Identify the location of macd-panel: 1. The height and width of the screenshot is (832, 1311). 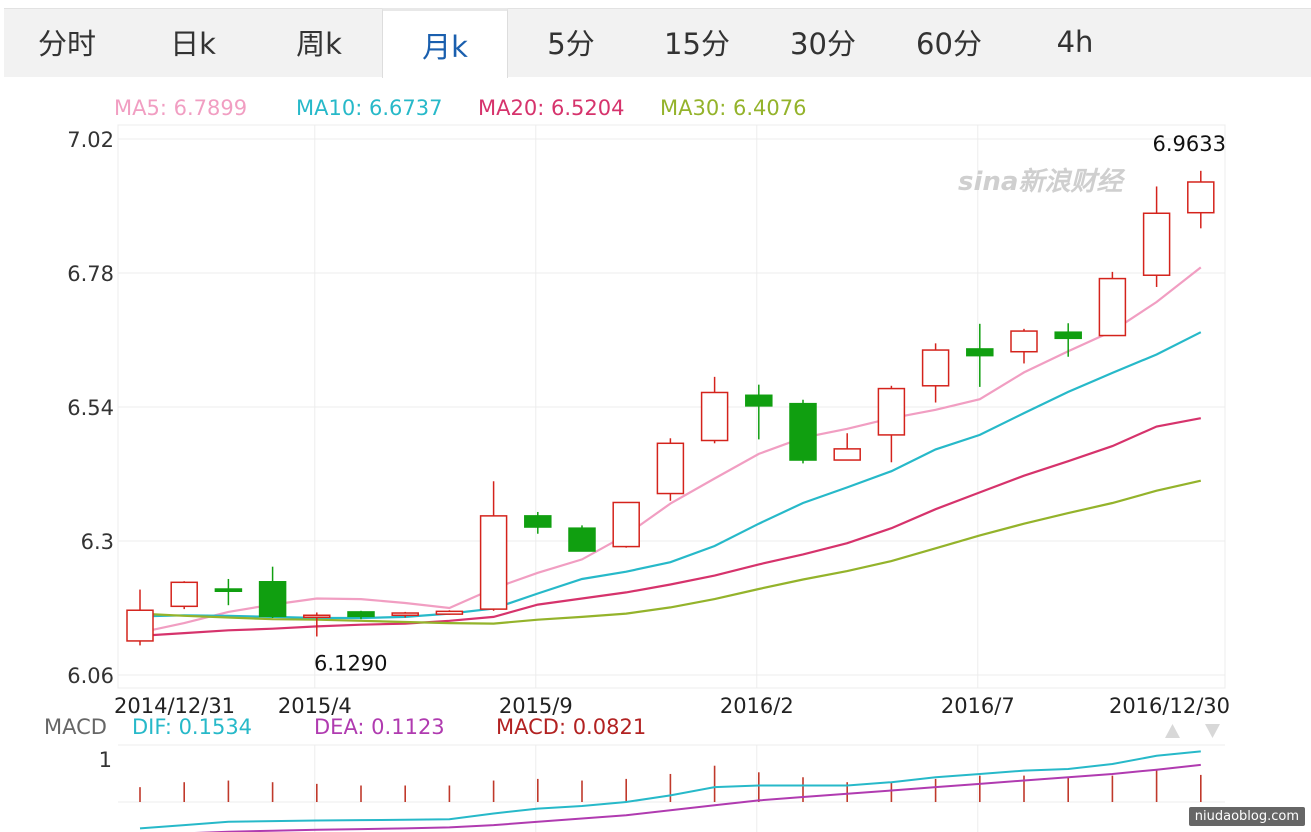
(662, 788).